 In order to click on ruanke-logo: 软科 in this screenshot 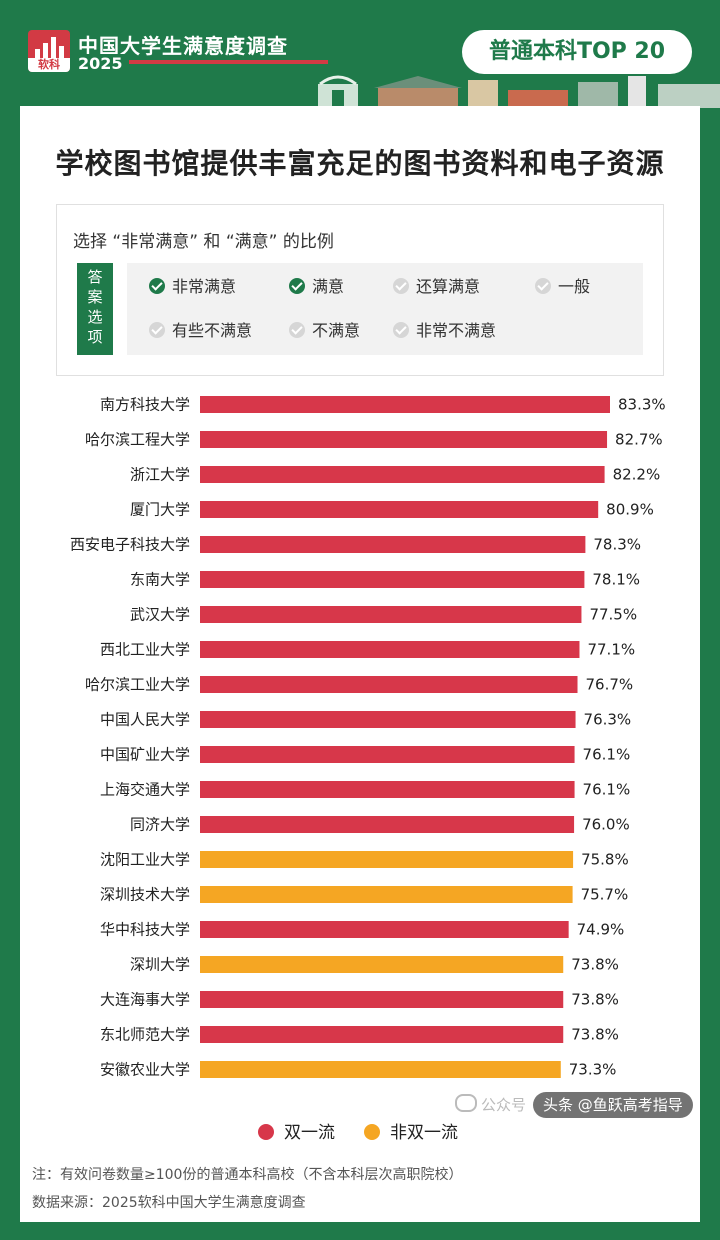, I will do `click(49, 51)`.